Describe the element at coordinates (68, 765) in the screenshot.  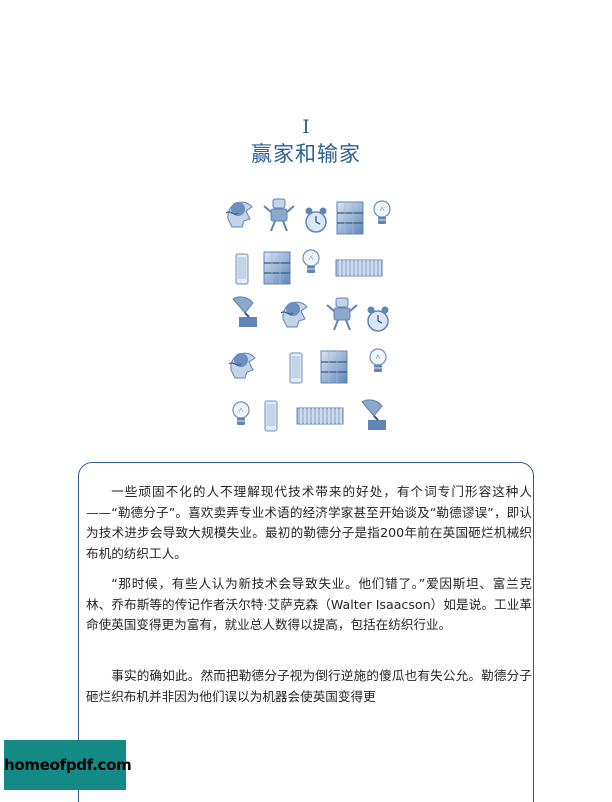
I see `watermark-logo: homeofpdf.com` at that location.